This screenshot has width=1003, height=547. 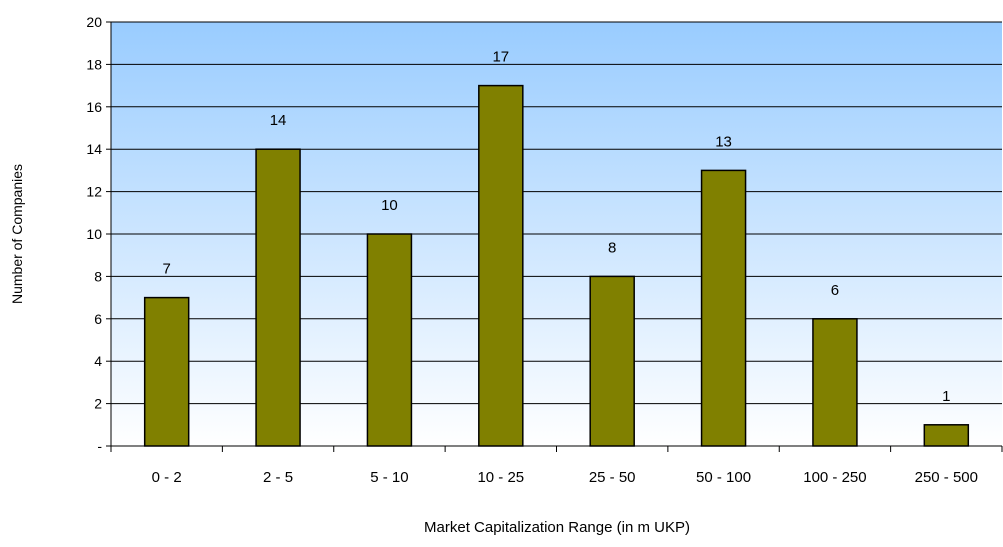 What do you see at coordinates (389, 205) in the screenshot?
I see `data-label: 10` at bounding box center [389, 205].